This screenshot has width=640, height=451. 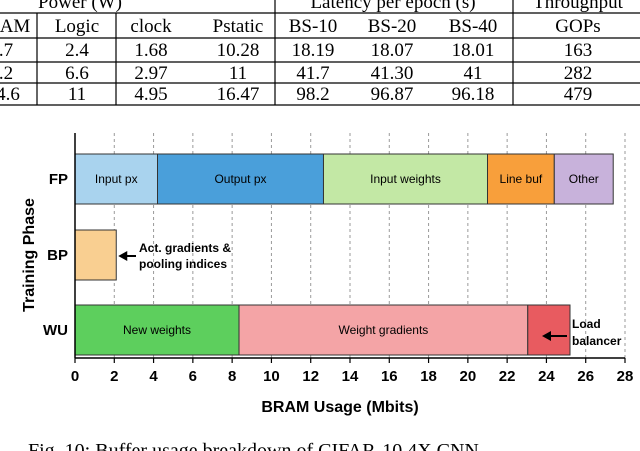 I want to click on annotation-text: Act. gradients &, so click(x=185, y=248).